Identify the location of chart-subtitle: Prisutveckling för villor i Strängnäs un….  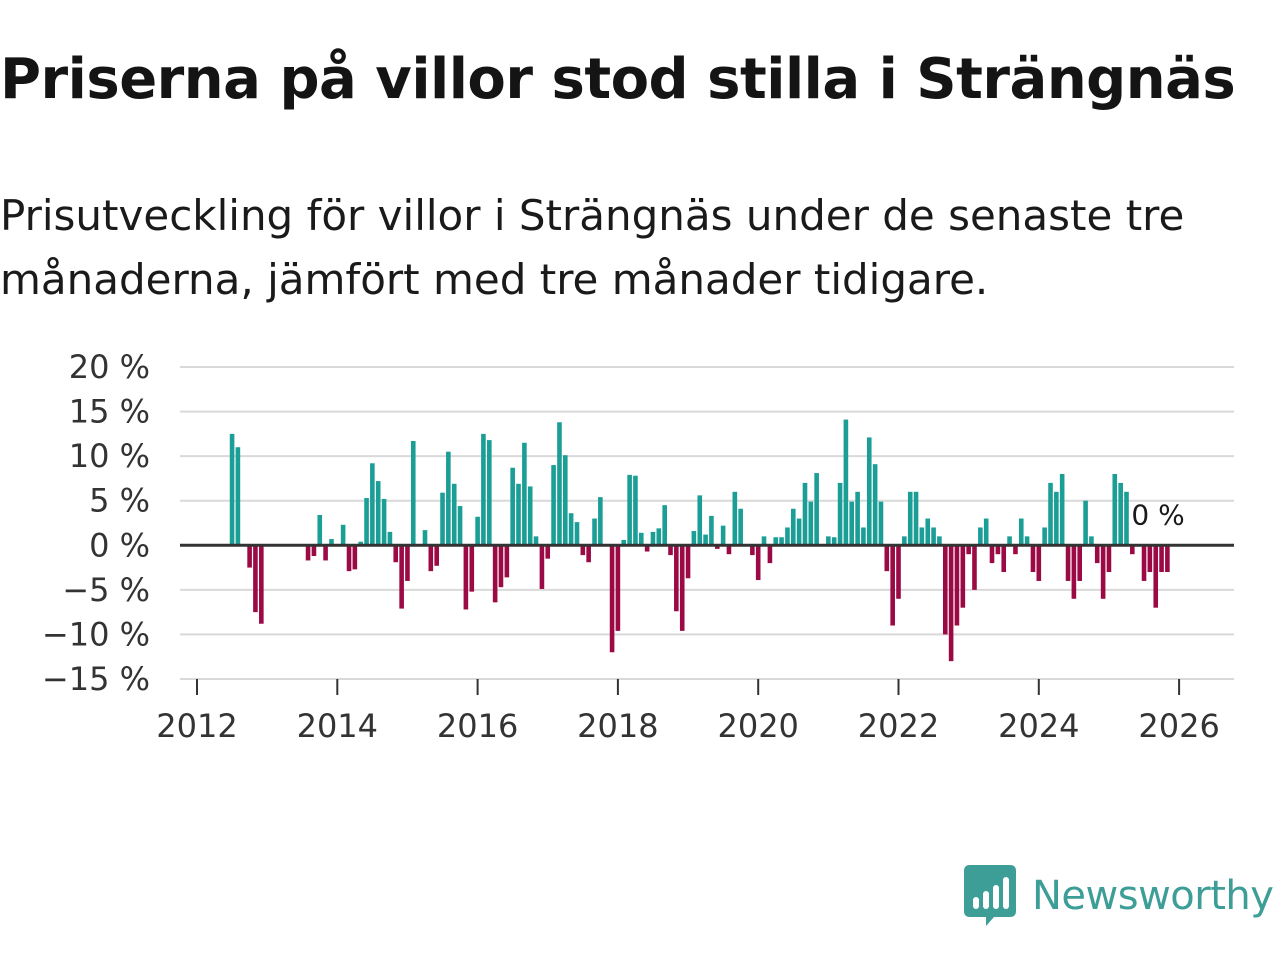
(592, 247).